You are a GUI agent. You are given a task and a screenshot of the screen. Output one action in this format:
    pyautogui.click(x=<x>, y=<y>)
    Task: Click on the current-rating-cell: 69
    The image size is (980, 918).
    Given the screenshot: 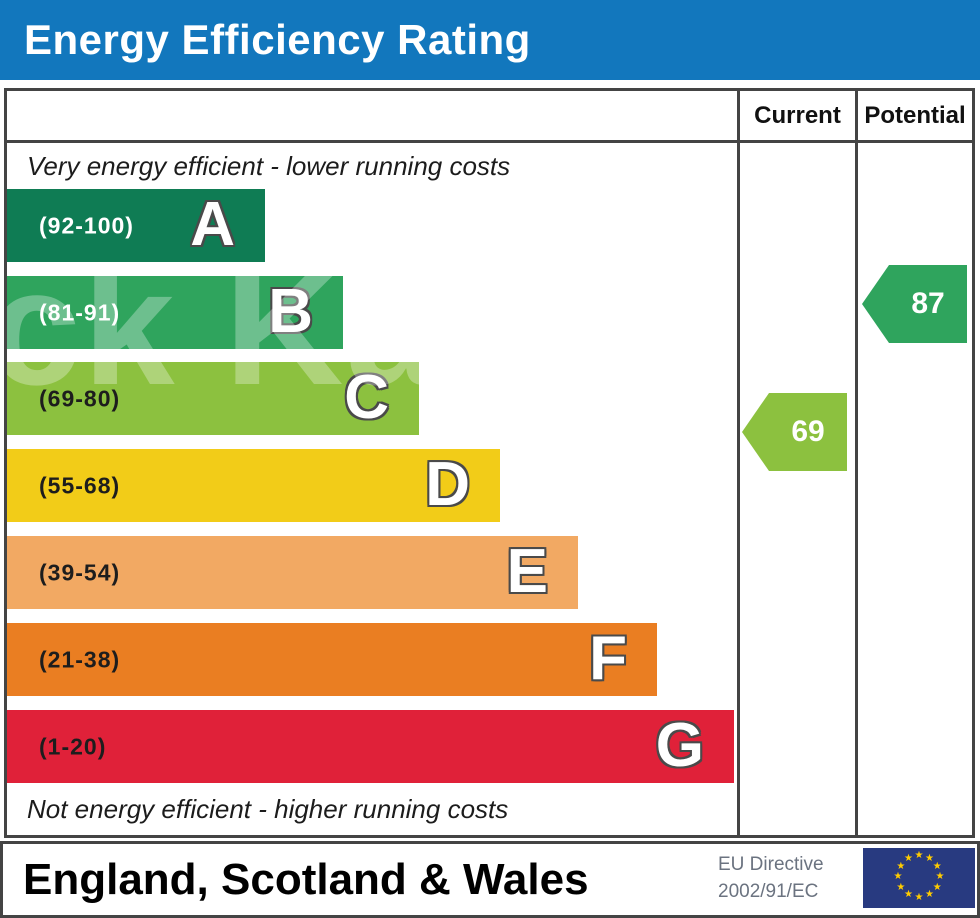 What is the action you would take?
    pyautogui.click(x=796, y=489)
    